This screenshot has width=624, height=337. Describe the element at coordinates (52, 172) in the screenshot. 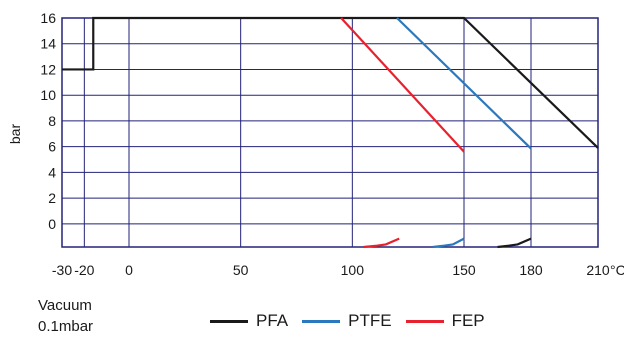

I see `y-tick-label: 4` at that location.